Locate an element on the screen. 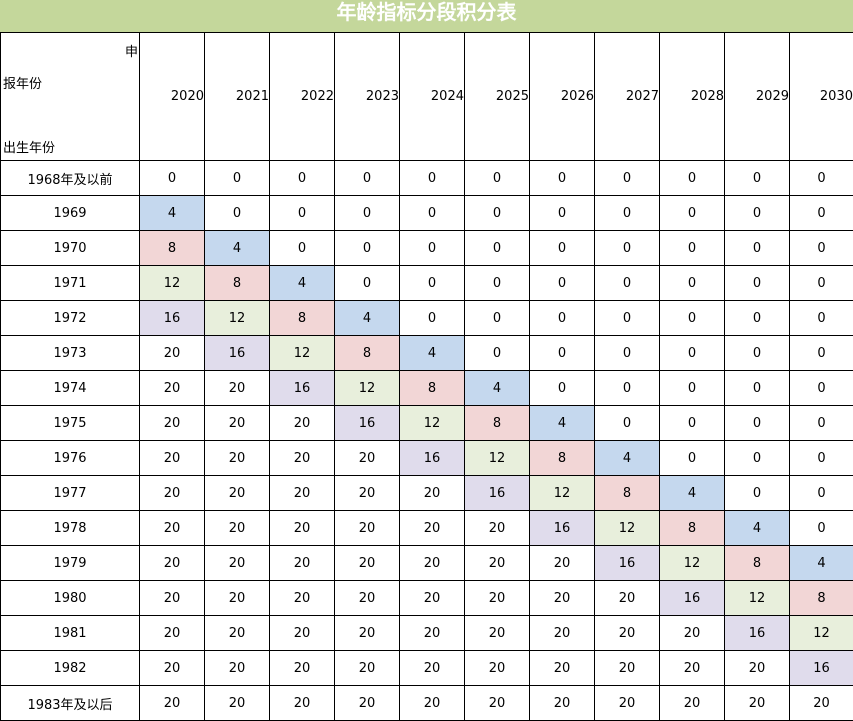 Image resolution: width=853 pixels, height=721 pixels. year-header-2022: 2022 is located at coordinates (302, 97).